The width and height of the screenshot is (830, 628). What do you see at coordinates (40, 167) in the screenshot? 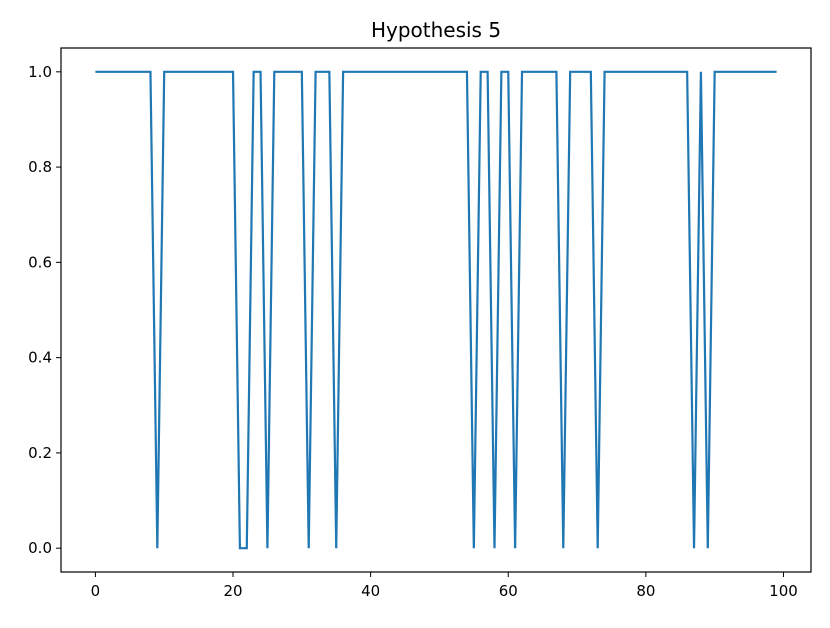
I see `y-tick-label: 0.8` at bounding box center [40, 167].